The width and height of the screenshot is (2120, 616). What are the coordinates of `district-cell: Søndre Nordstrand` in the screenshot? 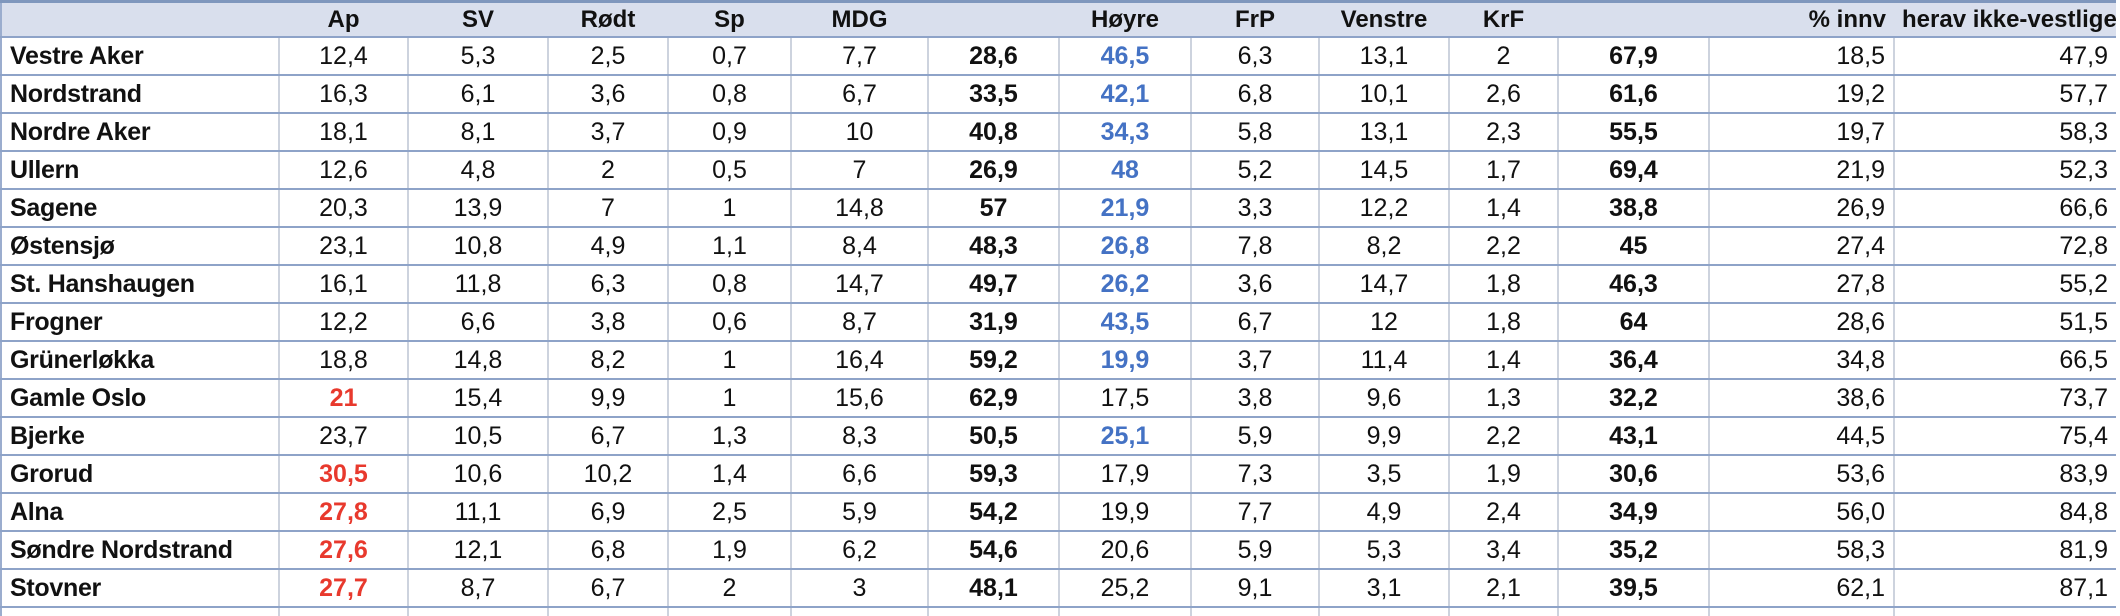 It's located at (140, 550).